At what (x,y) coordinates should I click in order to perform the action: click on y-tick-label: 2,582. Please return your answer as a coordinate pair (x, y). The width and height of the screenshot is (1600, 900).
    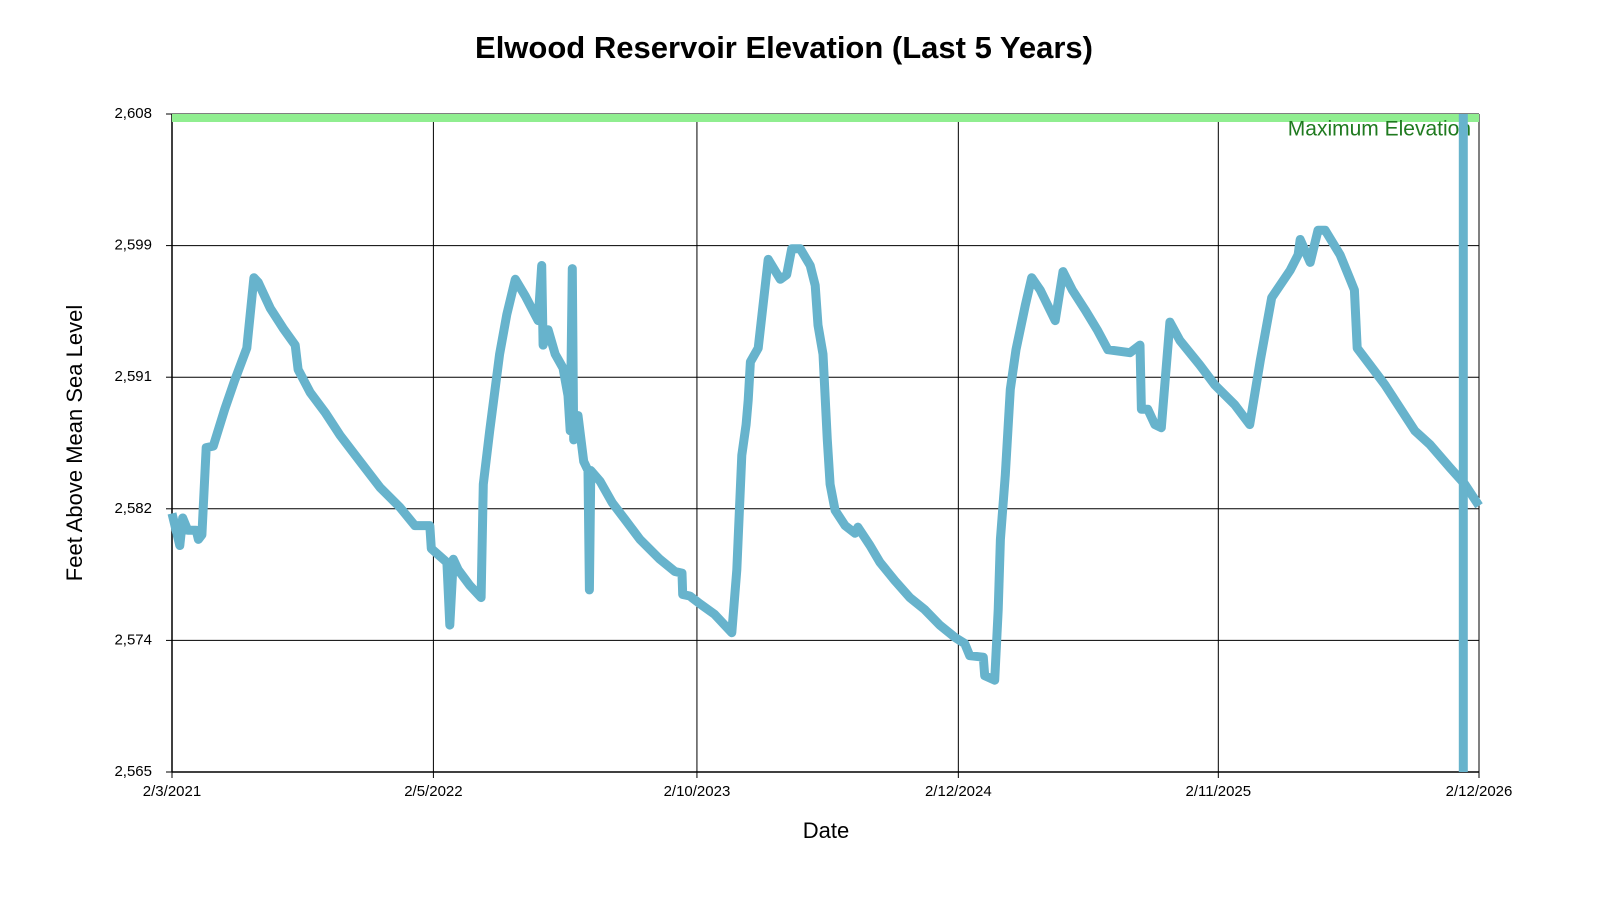
    Looking at the image, I should click on (133, 508).